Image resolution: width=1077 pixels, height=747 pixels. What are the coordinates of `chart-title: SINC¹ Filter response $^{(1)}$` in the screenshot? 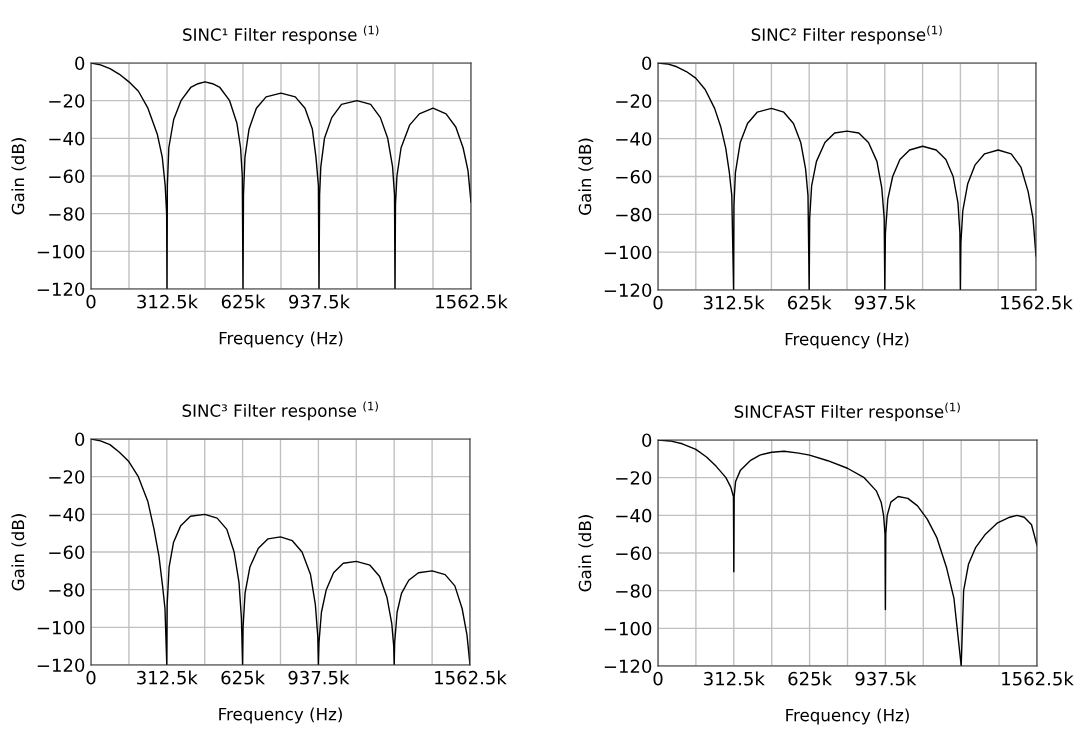 It's located at (281, 35).